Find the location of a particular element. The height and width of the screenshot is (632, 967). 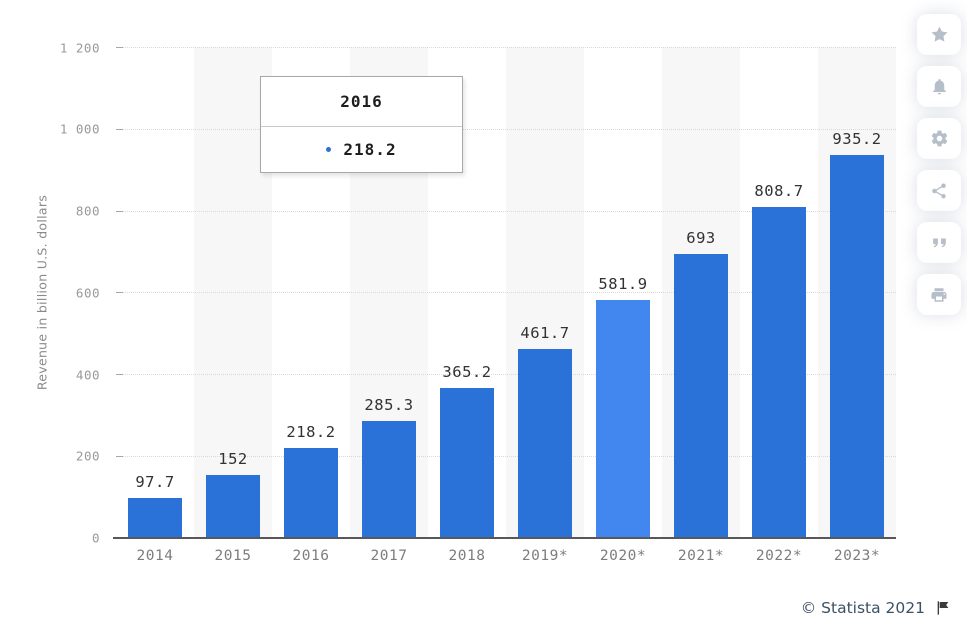

bell-icon is located at coordinates (939, 86).